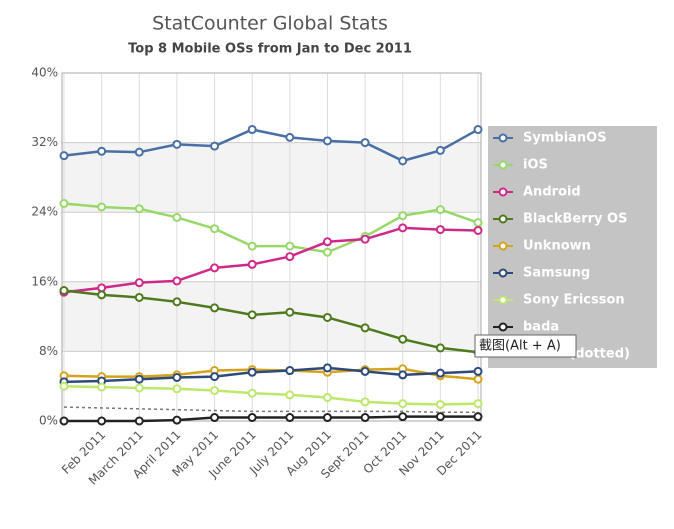  I want to click on legend-label: BlackBerry OS, so click(575, 219).